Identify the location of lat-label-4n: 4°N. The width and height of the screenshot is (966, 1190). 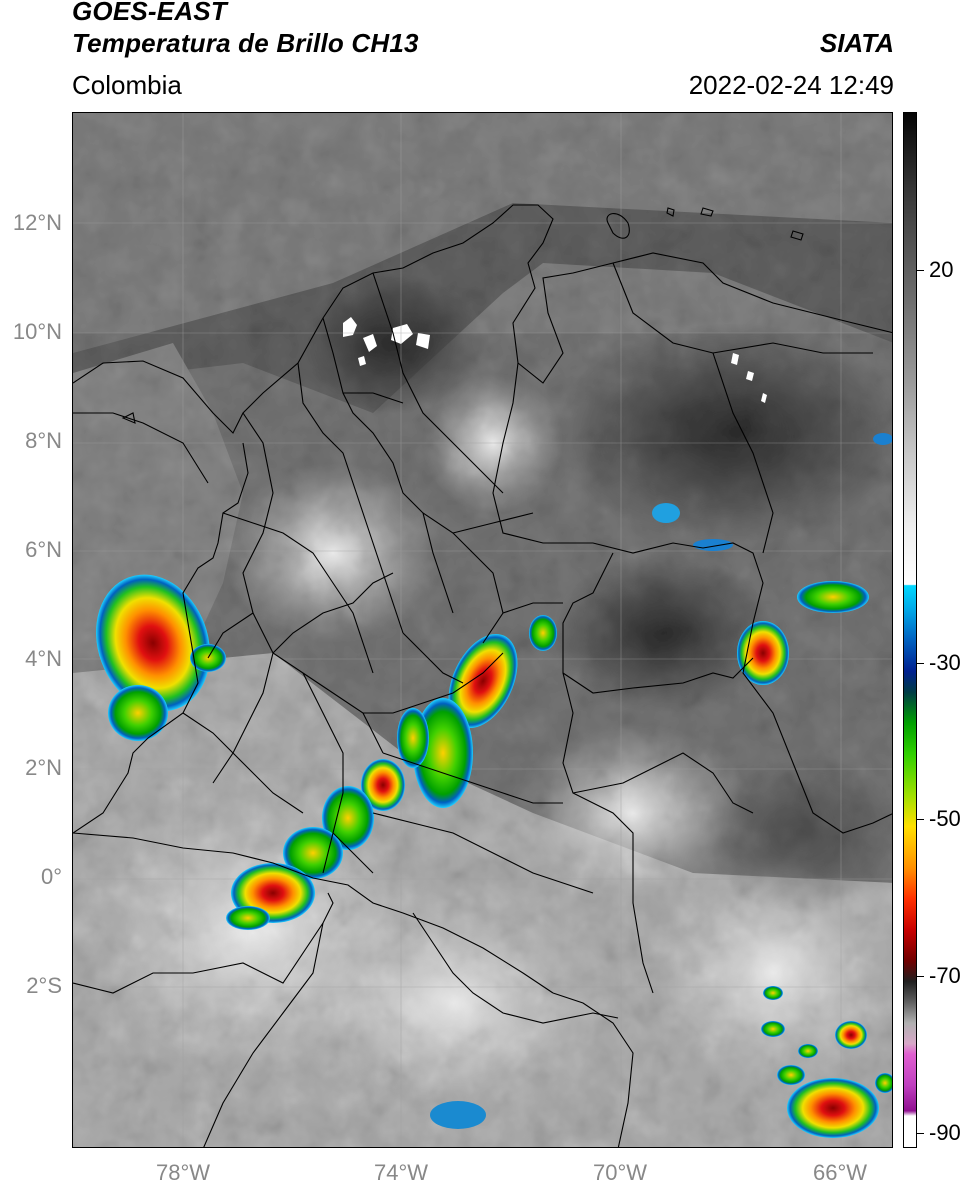
(43, 658).